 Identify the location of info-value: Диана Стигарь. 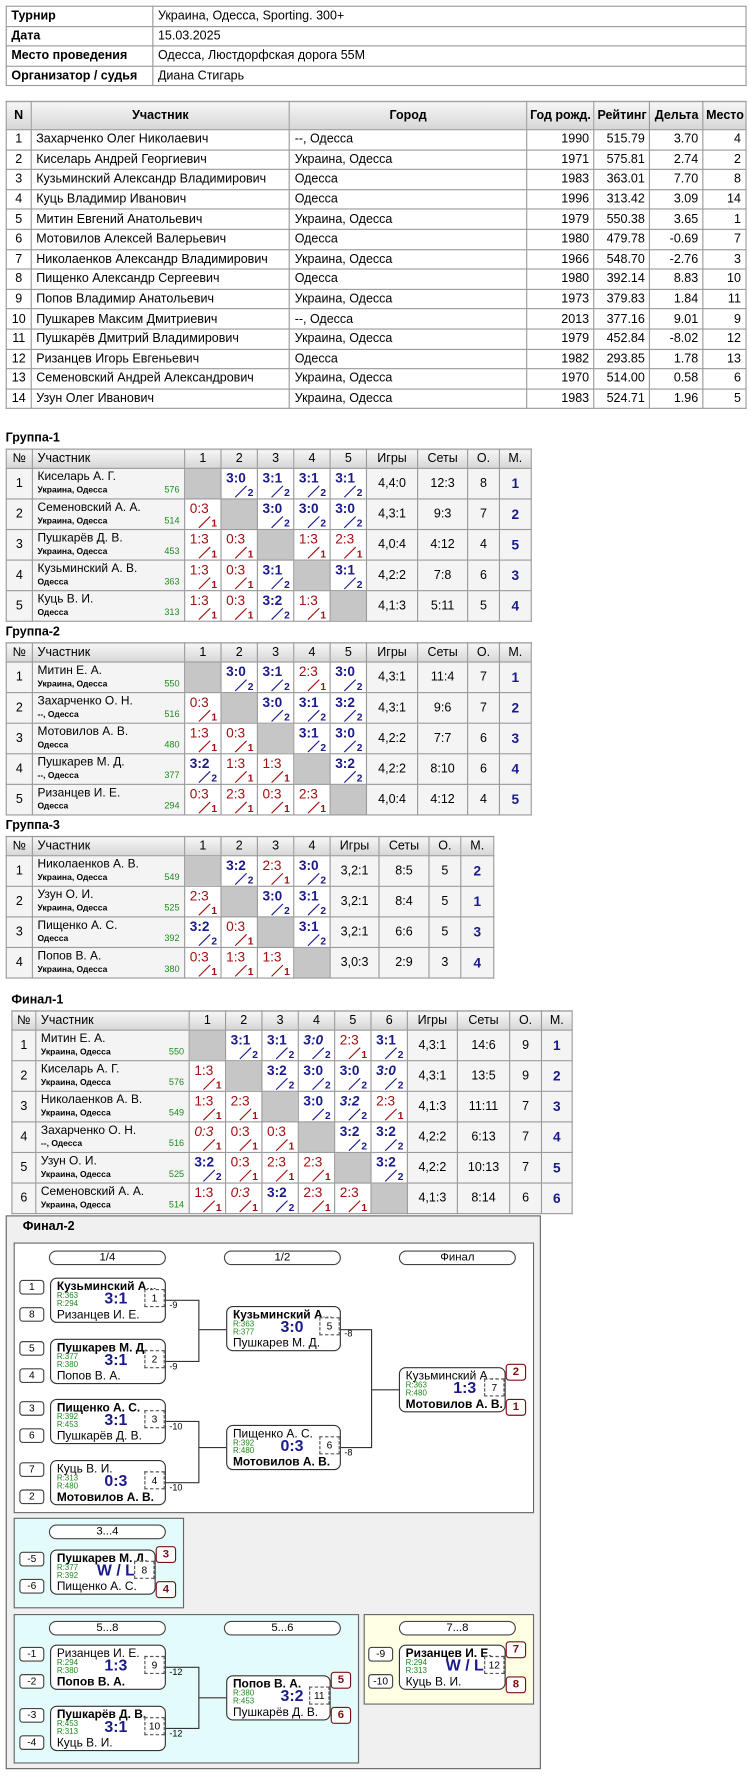
(449, 76).